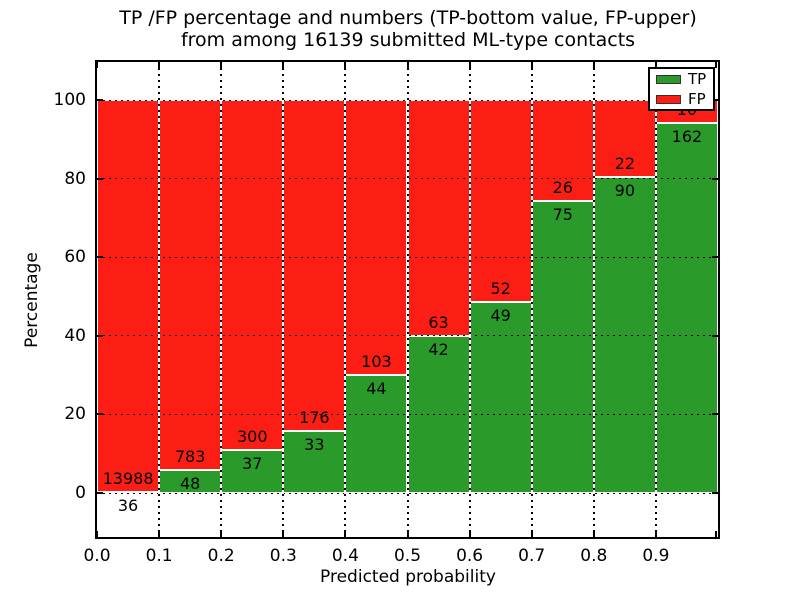  Describe the element at coordinates (697, 79) in the screenshot. I see `tp-legend-label: TP` at that location.